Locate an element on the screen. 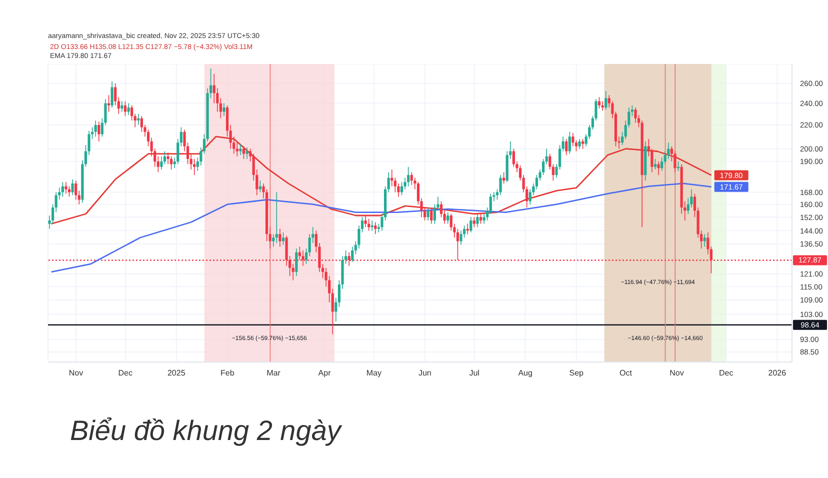  x-tick-label: Oct is located at coordinates (626, 373).